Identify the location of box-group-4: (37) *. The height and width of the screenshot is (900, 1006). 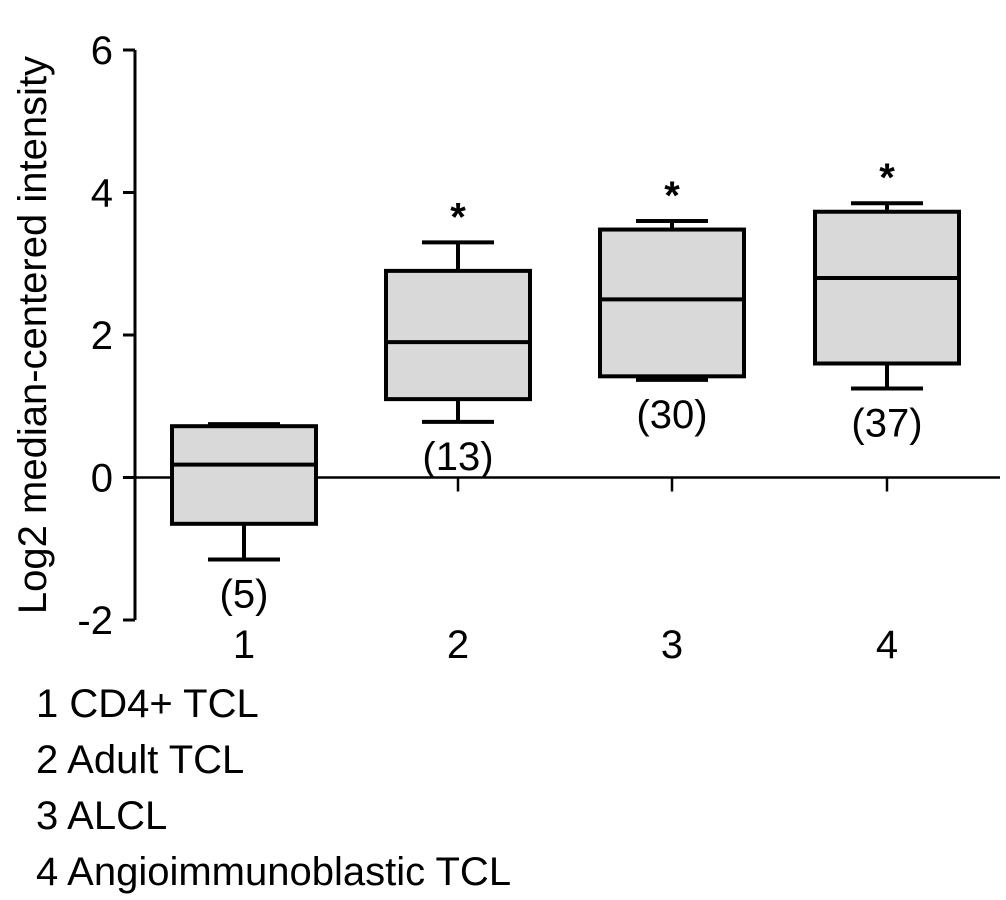
(887, 300).